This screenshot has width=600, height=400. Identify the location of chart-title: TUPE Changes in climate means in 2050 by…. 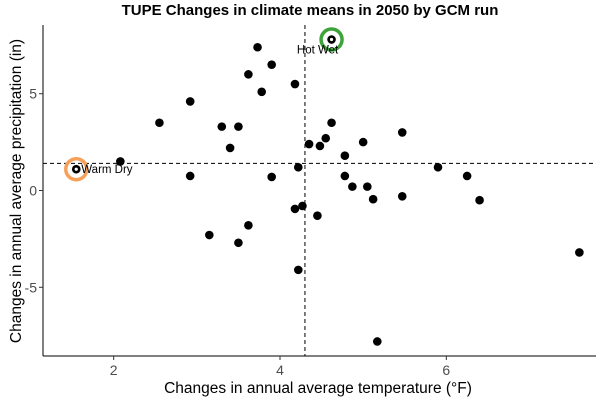
(310, 10).